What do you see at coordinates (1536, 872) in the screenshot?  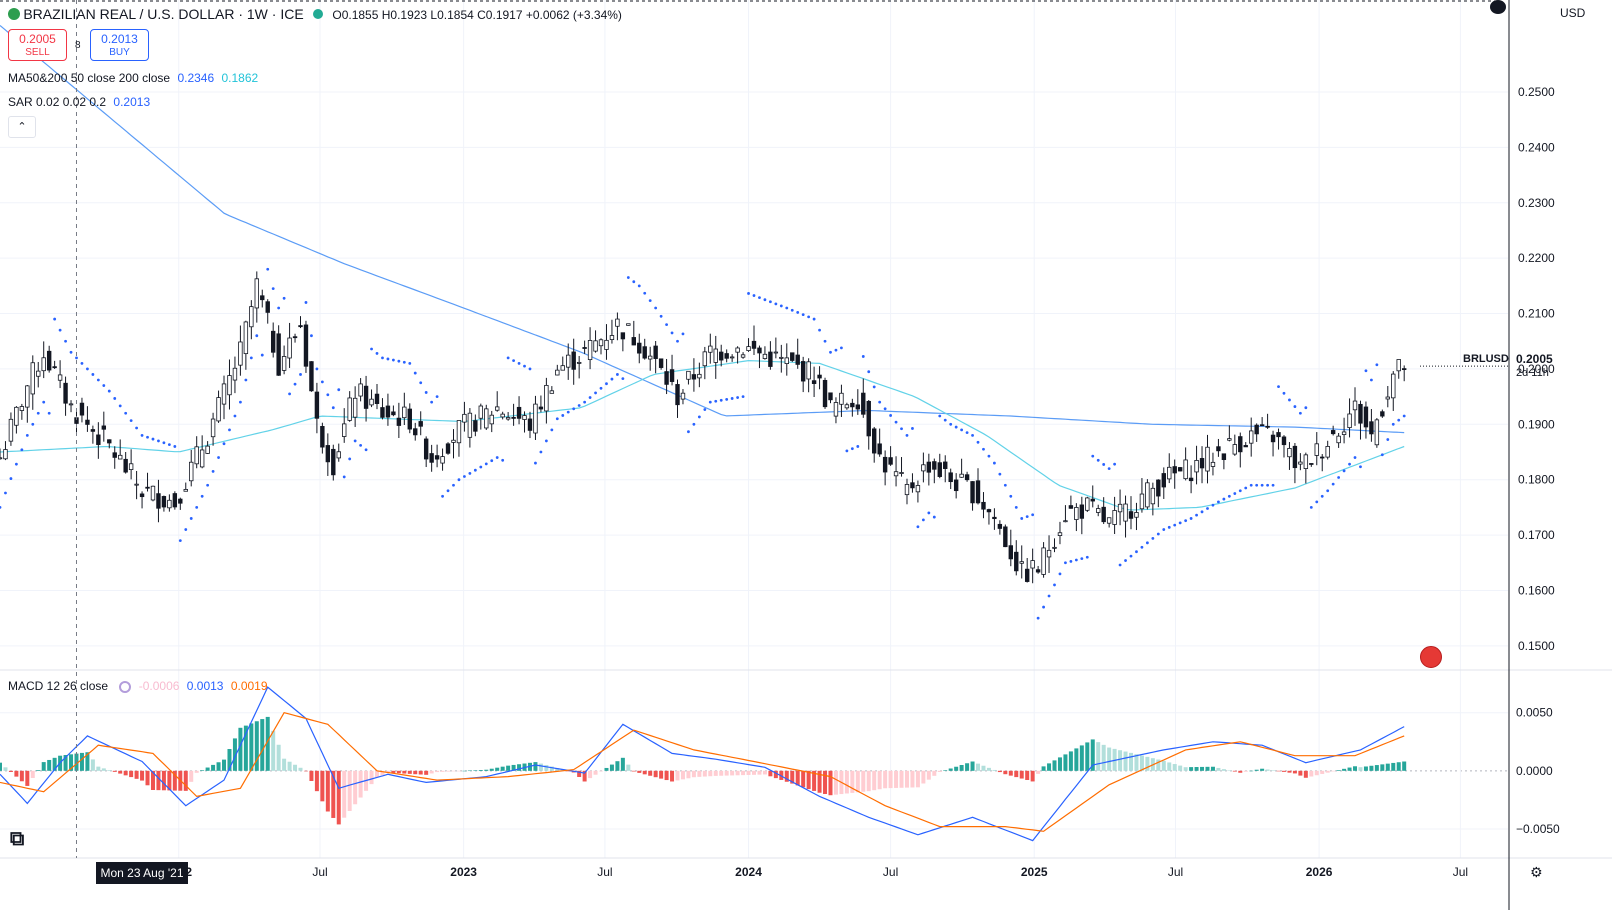 I see `settings-gear-icon: ⚙` at bounding box center [1536, 872].